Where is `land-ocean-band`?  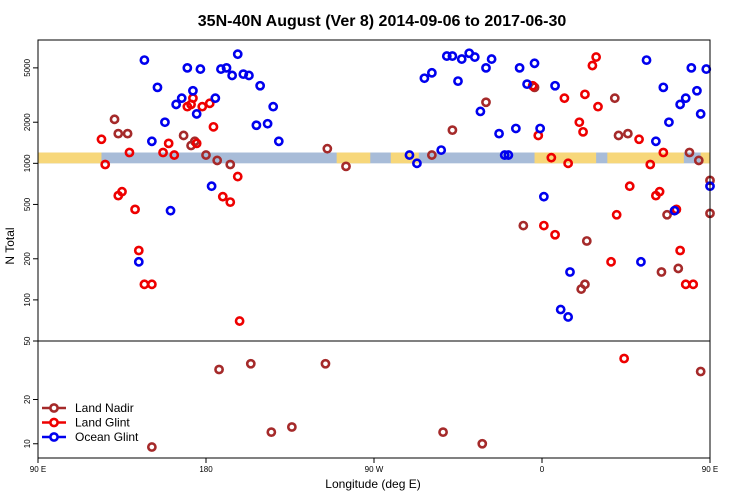
land-ocean-band is located at coordinates (374, 158).